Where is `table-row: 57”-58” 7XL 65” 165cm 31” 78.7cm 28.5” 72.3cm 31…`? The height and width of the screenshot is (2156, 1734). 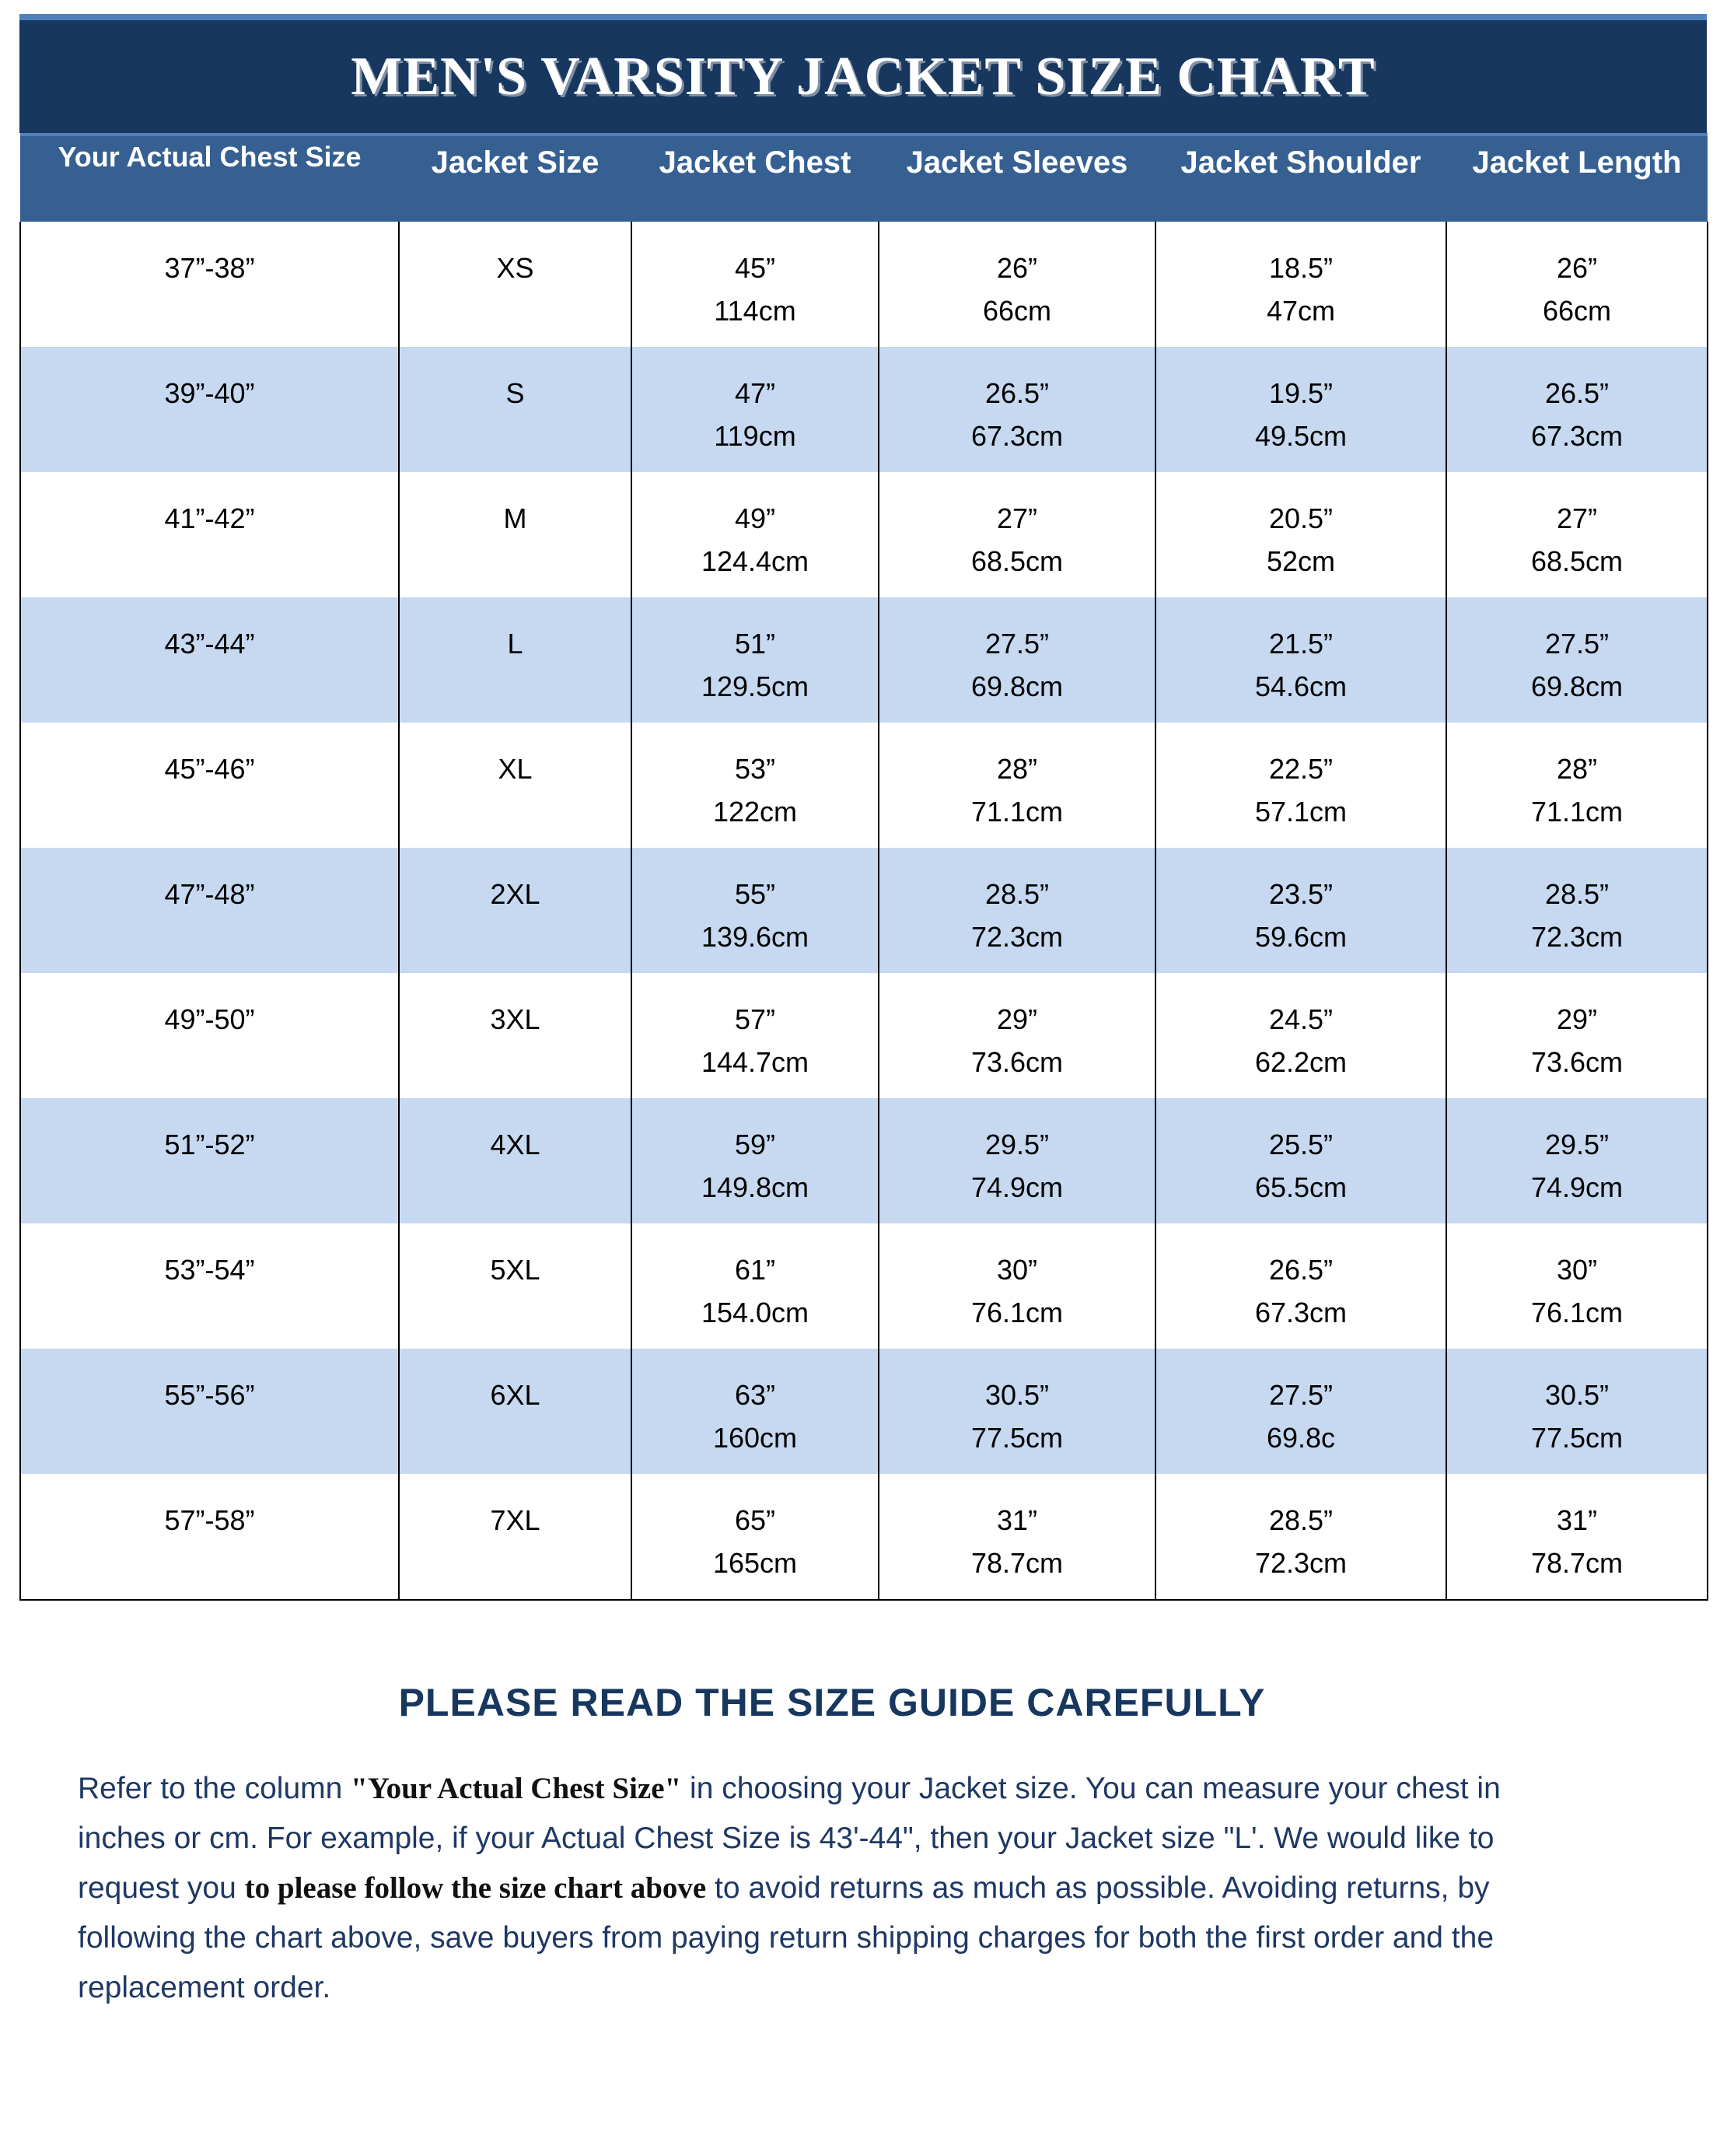 table-row: 57”-58” 7XL 65” 165cm 31” 78.7cm 28.5” 72.3cm 31… is located at coordinates (863, 1538).